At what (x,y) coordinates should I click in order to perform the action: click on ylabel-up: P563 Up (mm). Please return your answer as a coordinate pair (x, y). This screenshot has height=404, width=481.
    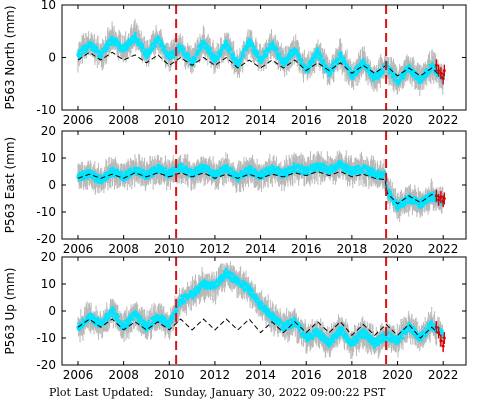
    Looking at the image, I should click on (10, 311).